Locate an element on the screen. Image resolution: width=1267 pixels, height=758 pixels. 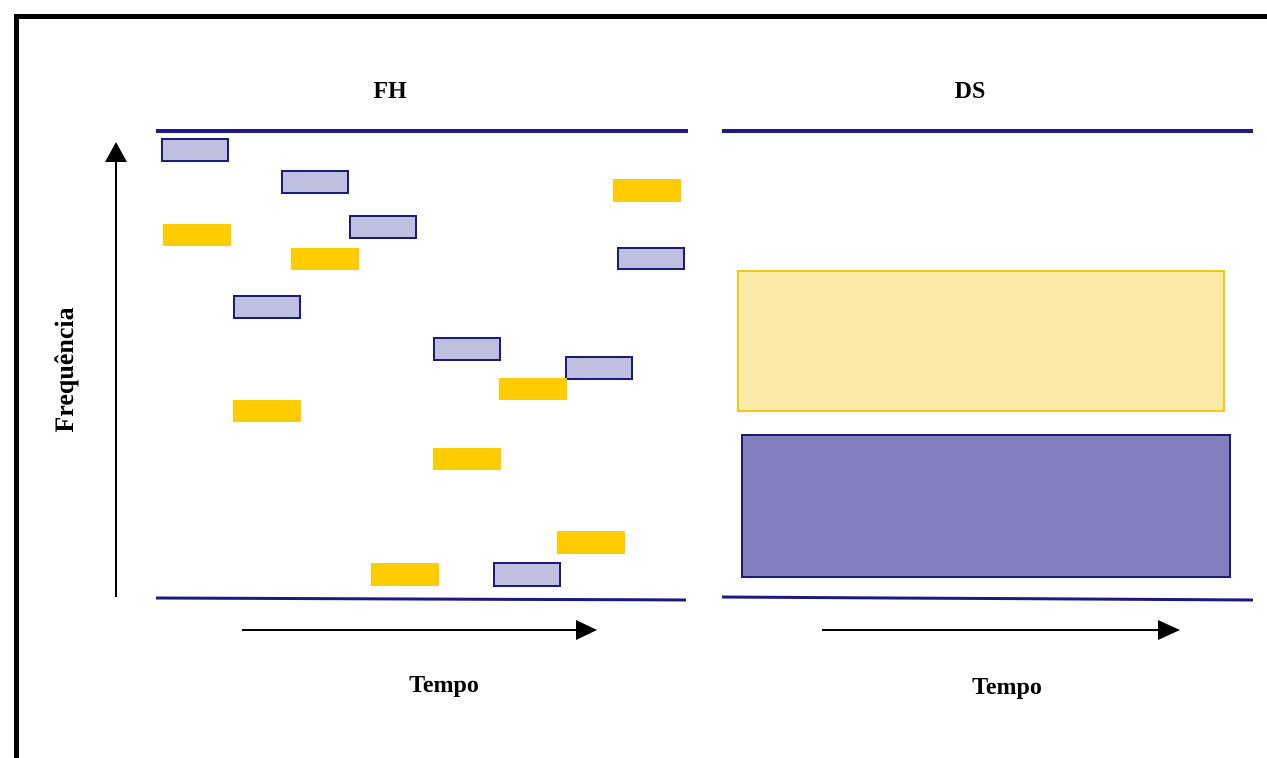
ds-spread-block-blue is located at coordinates (986, 506).